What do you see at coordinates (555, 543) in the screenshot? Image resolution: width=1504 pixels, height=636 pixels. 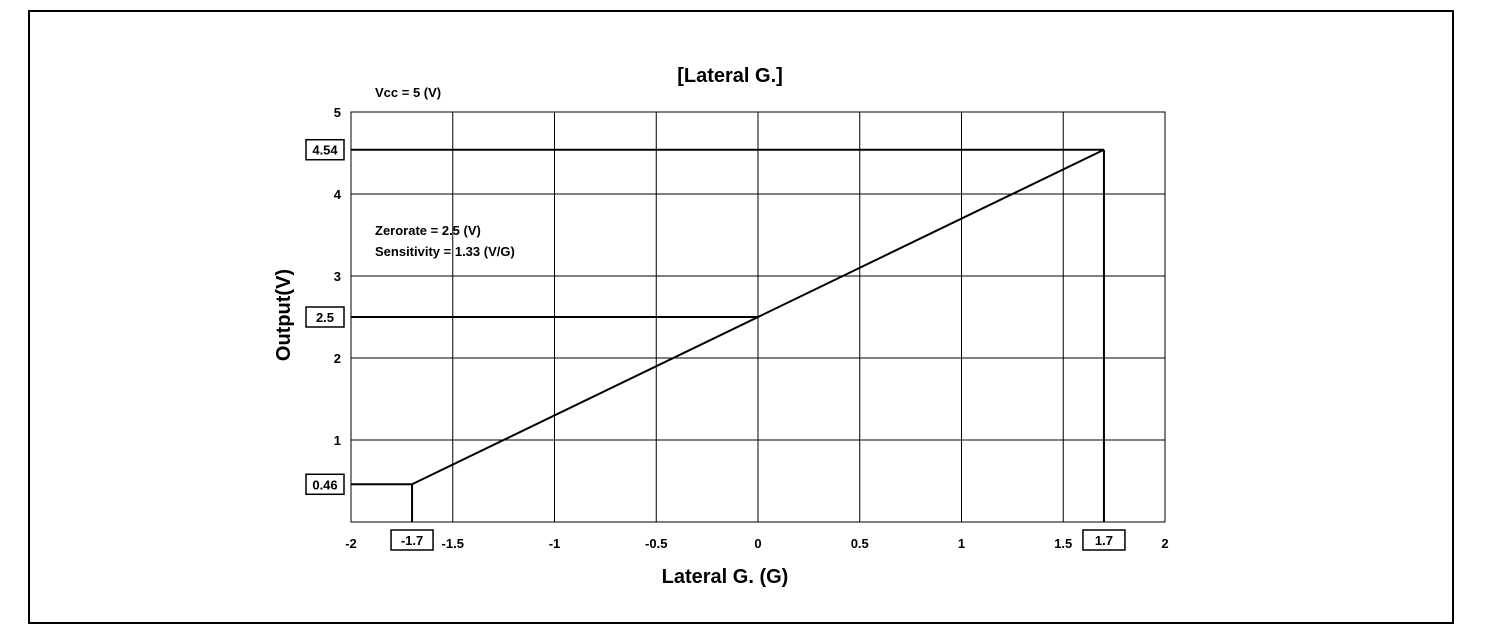 I see `x-tick-label: -1` at bounding box center [555, 543].